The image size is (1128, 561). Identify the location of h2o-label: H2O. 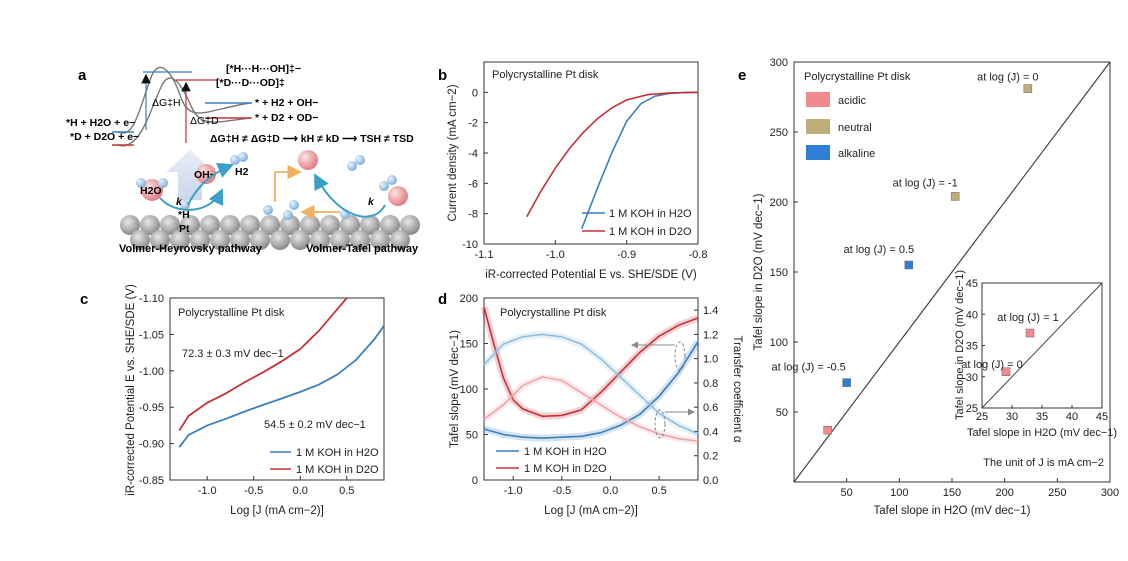
(151, 191).